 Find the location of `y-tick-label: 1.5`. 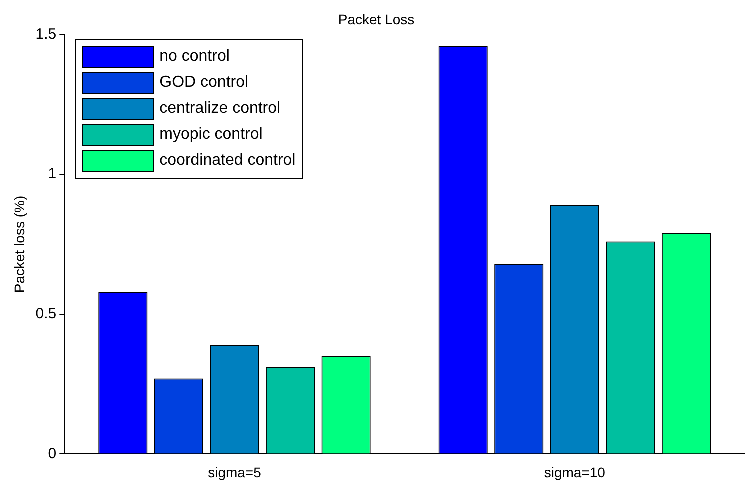

y-tick-label: 1.5 is located at coordinates (46, 34).